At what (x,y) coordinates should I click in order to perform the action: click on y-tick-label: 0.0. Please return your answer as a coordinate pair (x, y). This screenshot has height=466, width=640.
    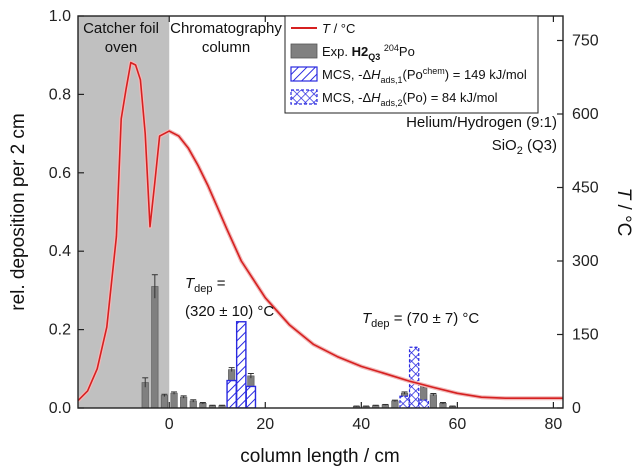
    Looking at the image, I should click on (60, 408).